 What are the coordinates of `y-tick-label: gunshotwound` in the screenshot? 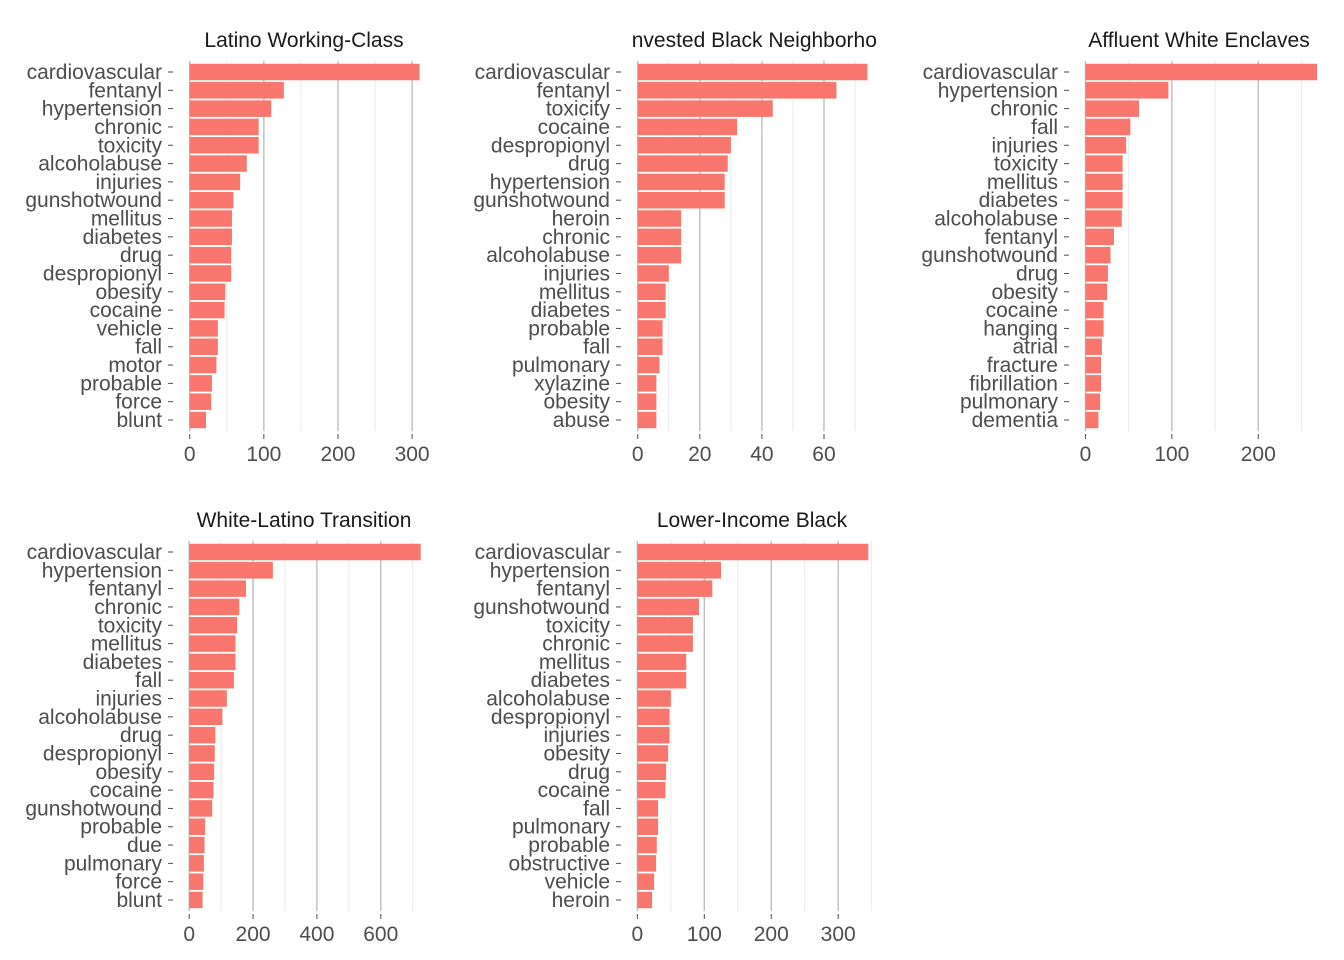 It's located at (93, 200).